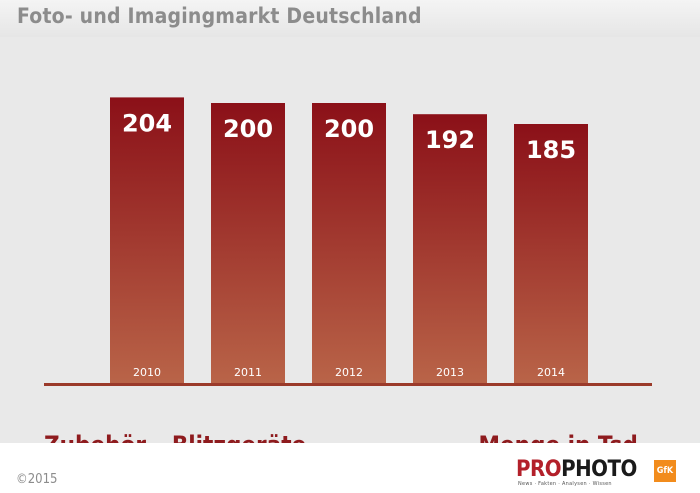 The height and width of the screenshot is (493, 700). Describe the element at coordinates (248, 372) in the screenshot. I see `category-label-2011: 2011` at that location.